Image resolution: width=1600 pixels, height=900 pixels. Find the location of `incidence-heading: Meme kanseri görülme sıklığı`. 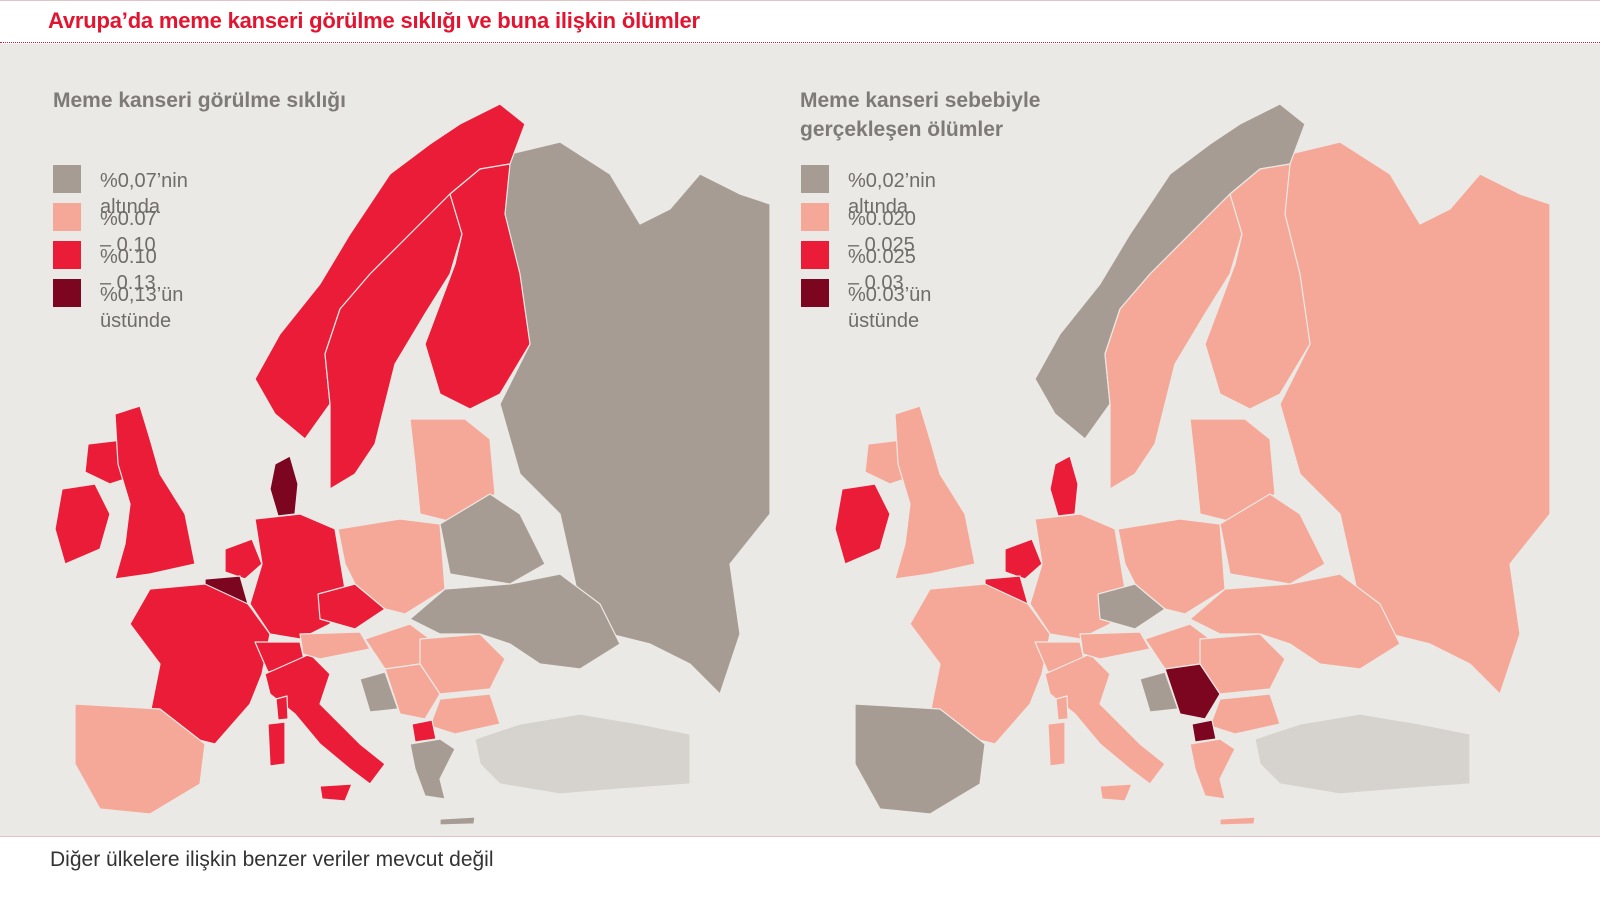

incidence-heading: Meme kanseri görülme sıklığı is located at coordinates (199, 100).